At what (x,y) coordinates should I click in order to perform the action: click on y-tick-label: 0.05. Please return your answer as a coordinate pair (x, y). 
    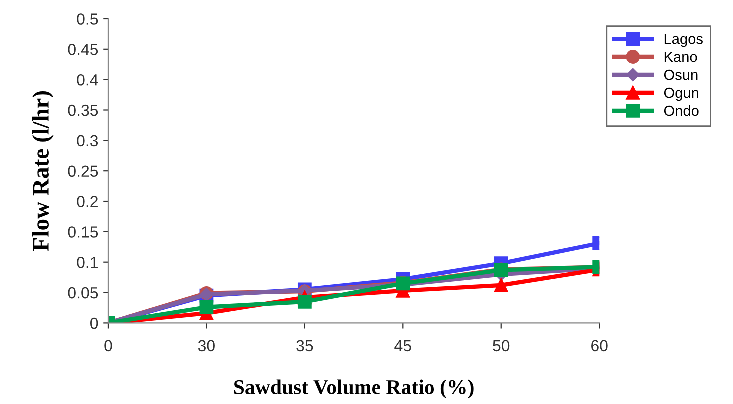
    Looking at the image, I should click on (83, 293).